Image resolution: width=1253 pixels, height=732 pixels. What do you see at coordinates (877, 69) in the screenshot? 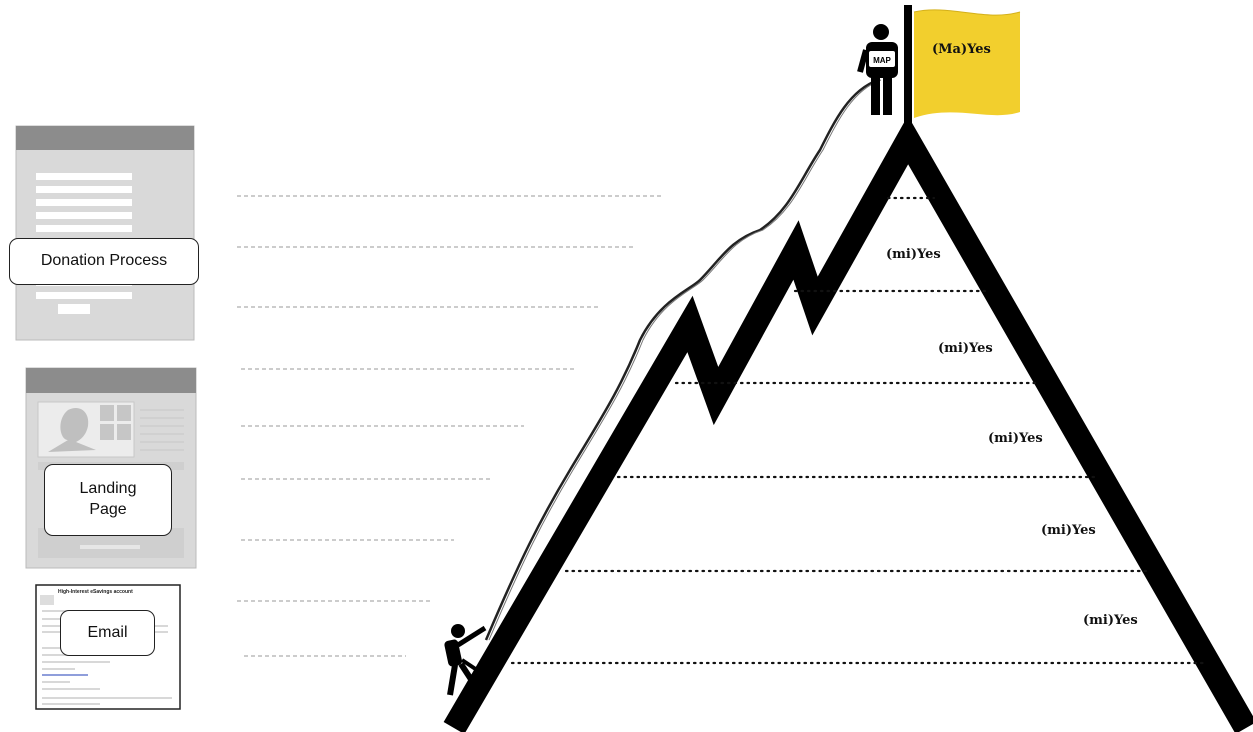
I see `summit-person-icon` at bounding box center [877, 69].